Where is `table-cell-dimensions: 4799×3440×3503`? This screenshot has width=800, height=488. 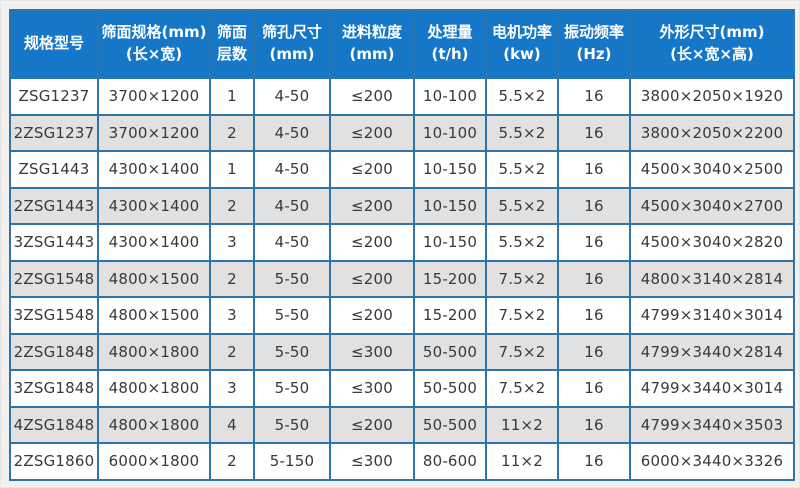 table-cell-dimensions: 4799×3440×3503 is located at coordinates (712, 424).